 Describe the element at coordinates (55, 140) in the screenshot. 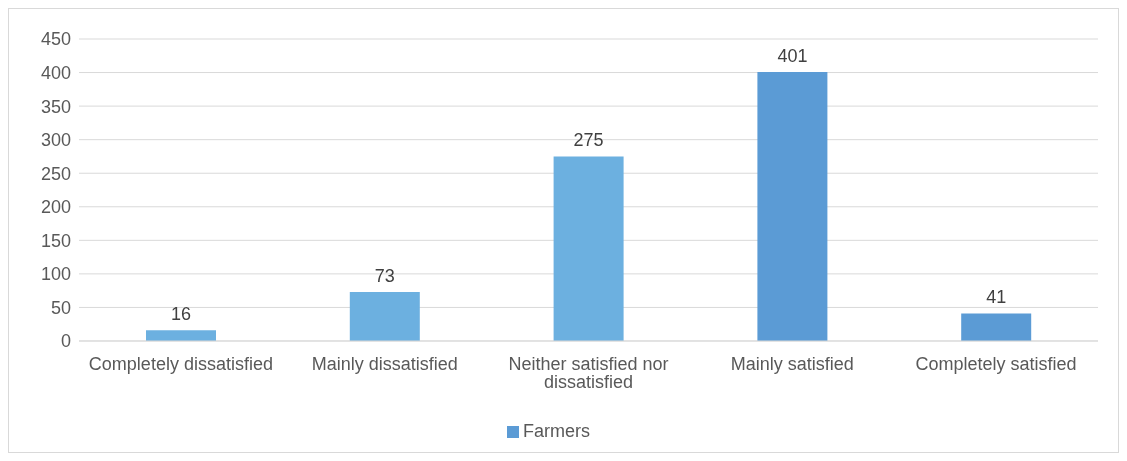

I see `y-tick-label: 300` at that location.